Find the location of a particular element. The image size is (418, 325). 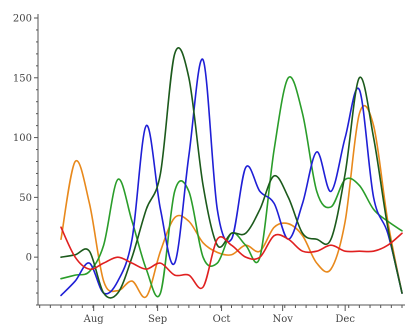

x-tick-label: Dec is located at coordinates (345, 319).